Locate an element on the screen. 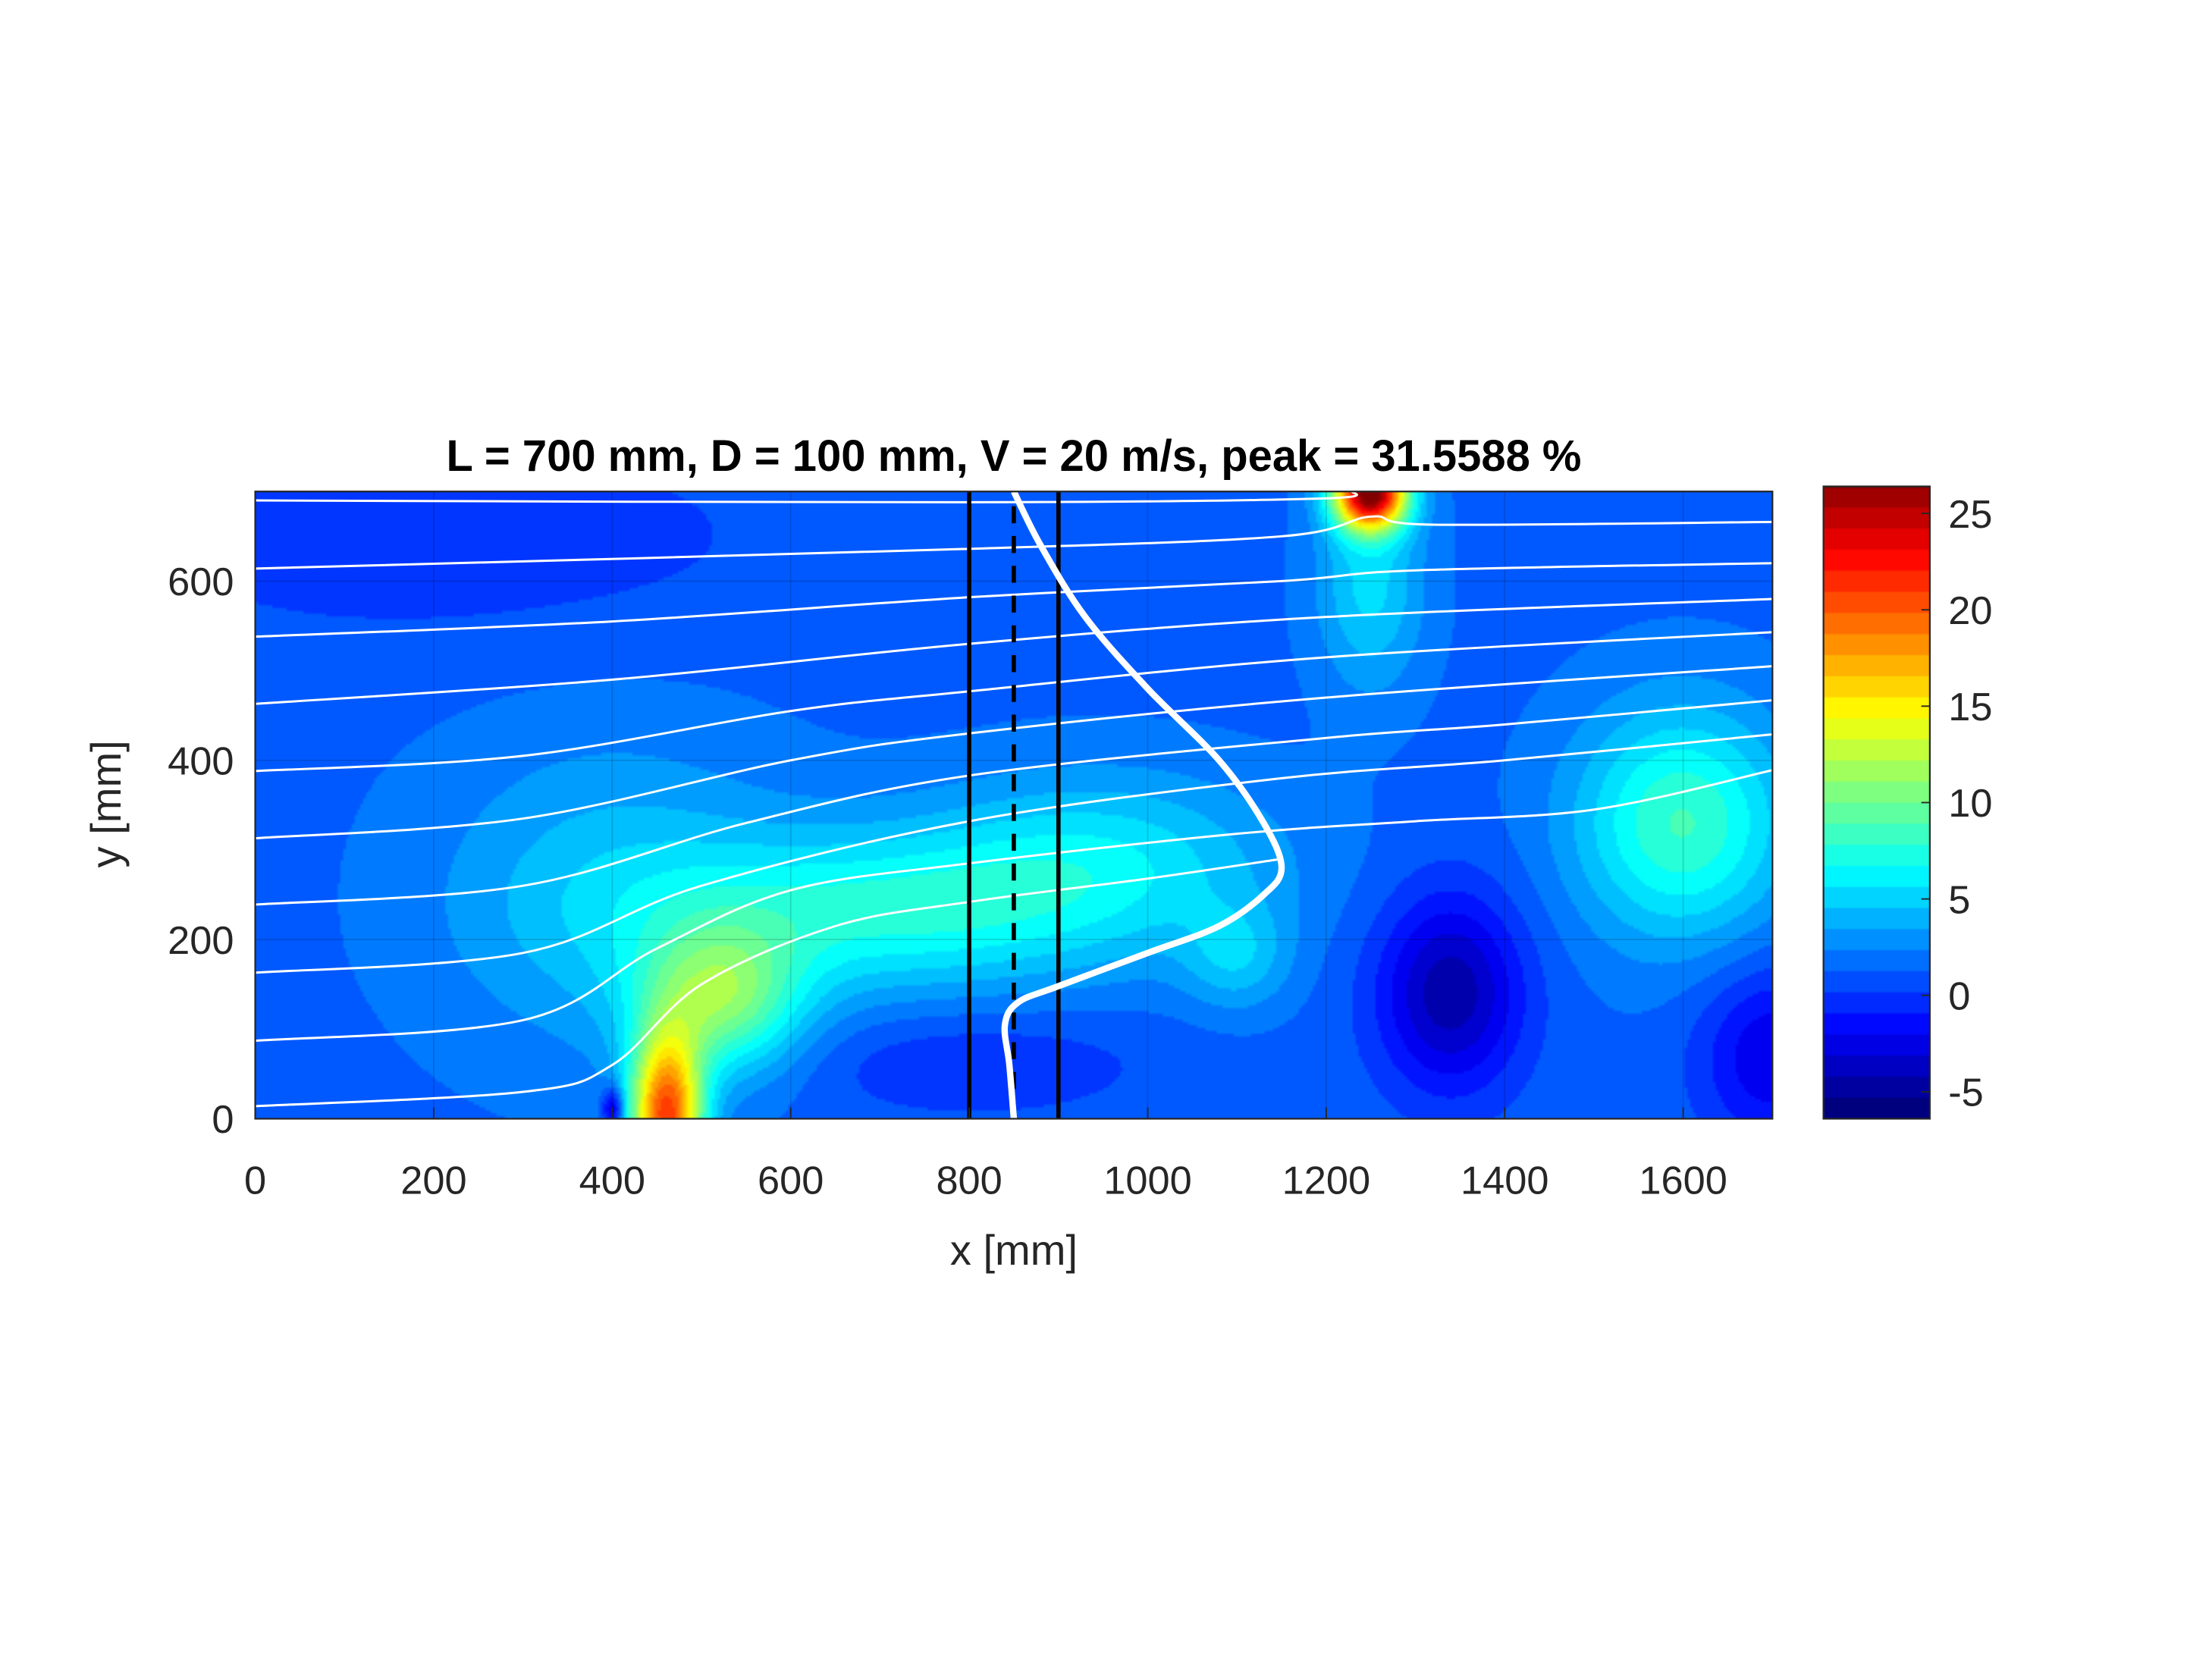  colorbar-ticks: -5 0 5 10 15 20 25 is located at coordinates (1957, 804).